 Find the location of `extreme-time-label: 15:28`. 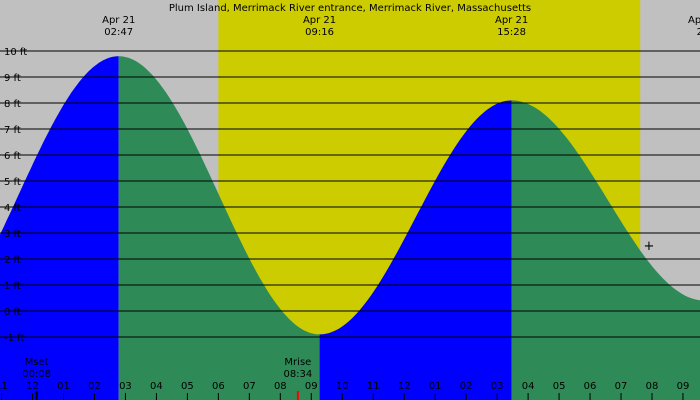

extreme-time-label: 15:28 is located at coordinates (511, 32).